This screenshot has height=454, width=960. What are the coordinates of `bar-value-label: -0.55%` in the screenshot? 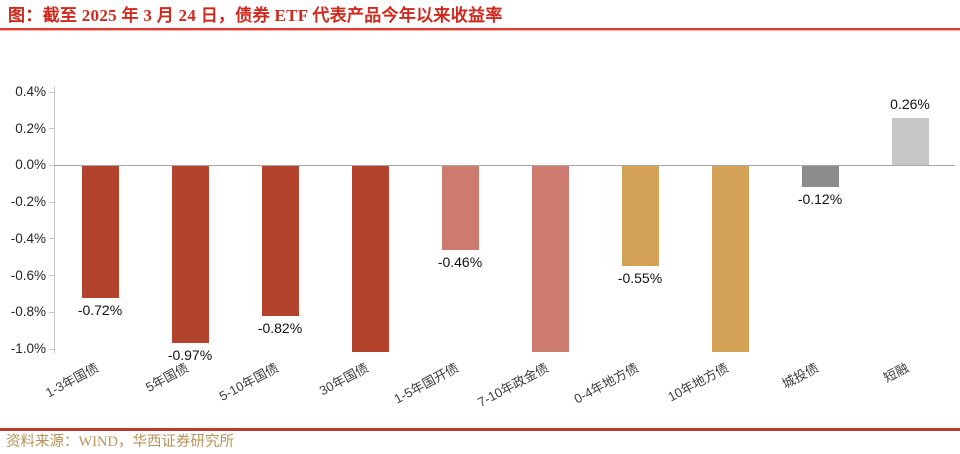 It's located at (640, 278).